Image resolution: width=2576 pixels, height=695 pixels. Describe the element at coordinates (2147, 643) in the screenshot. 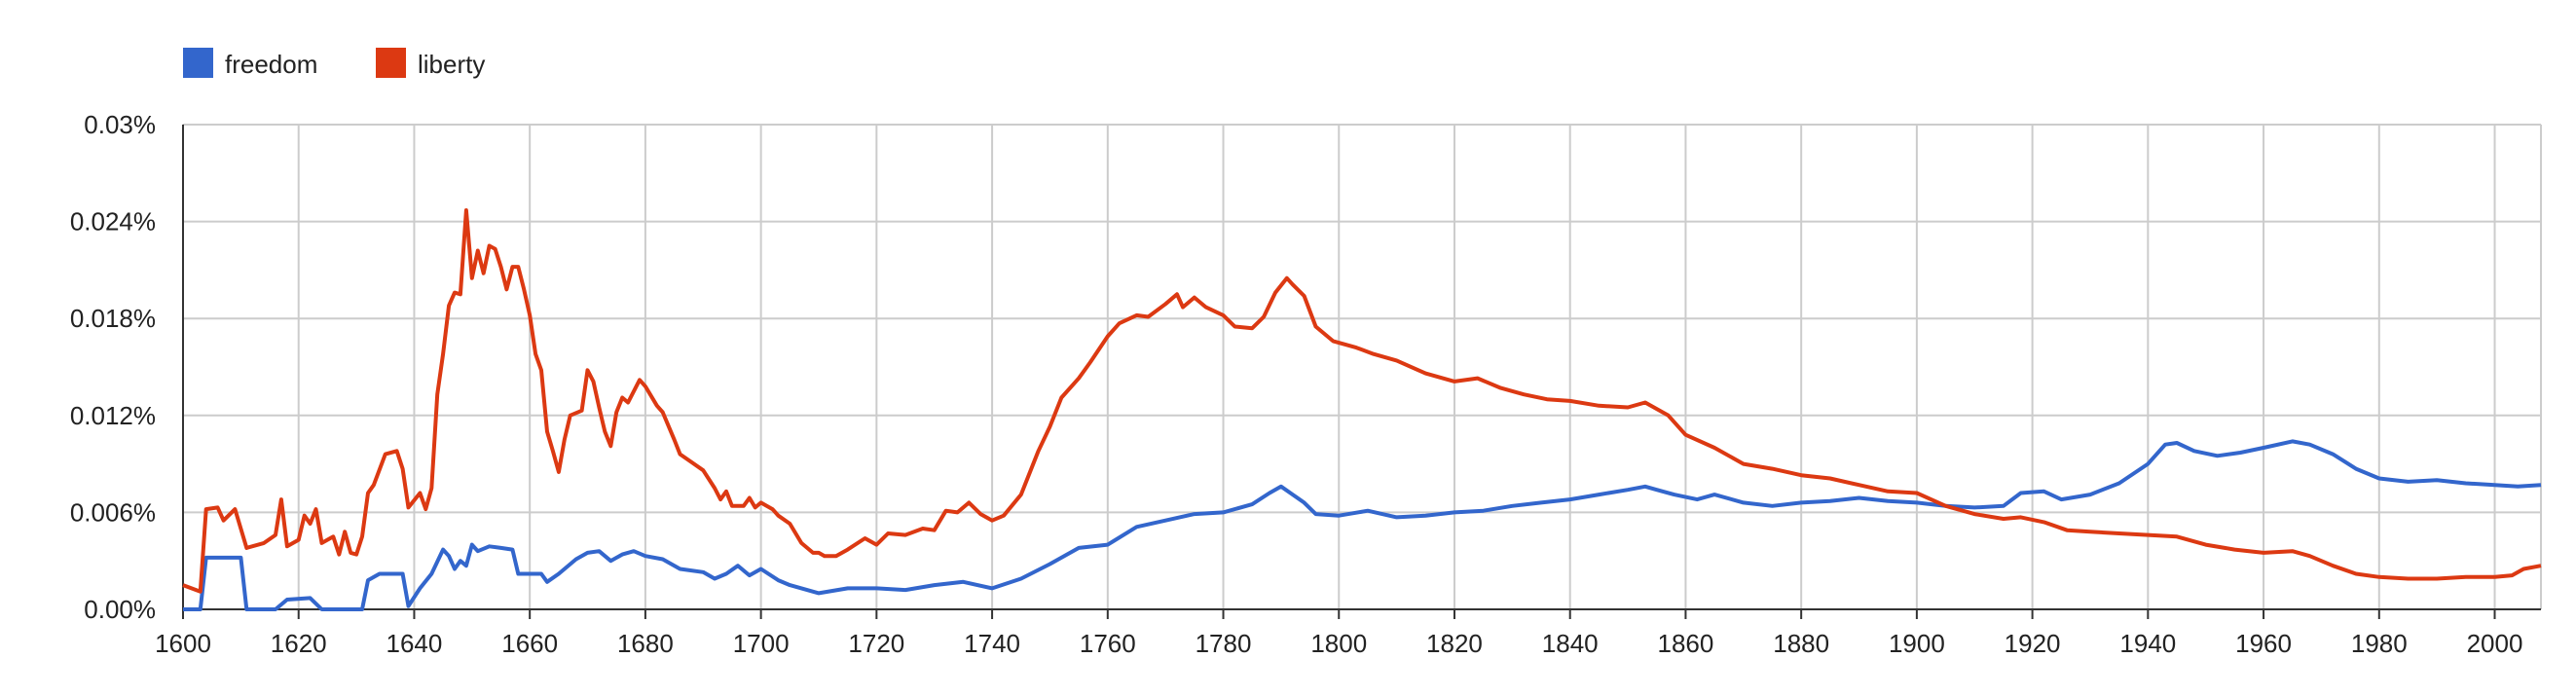

I see `x-tick-label: 1940` at that location.